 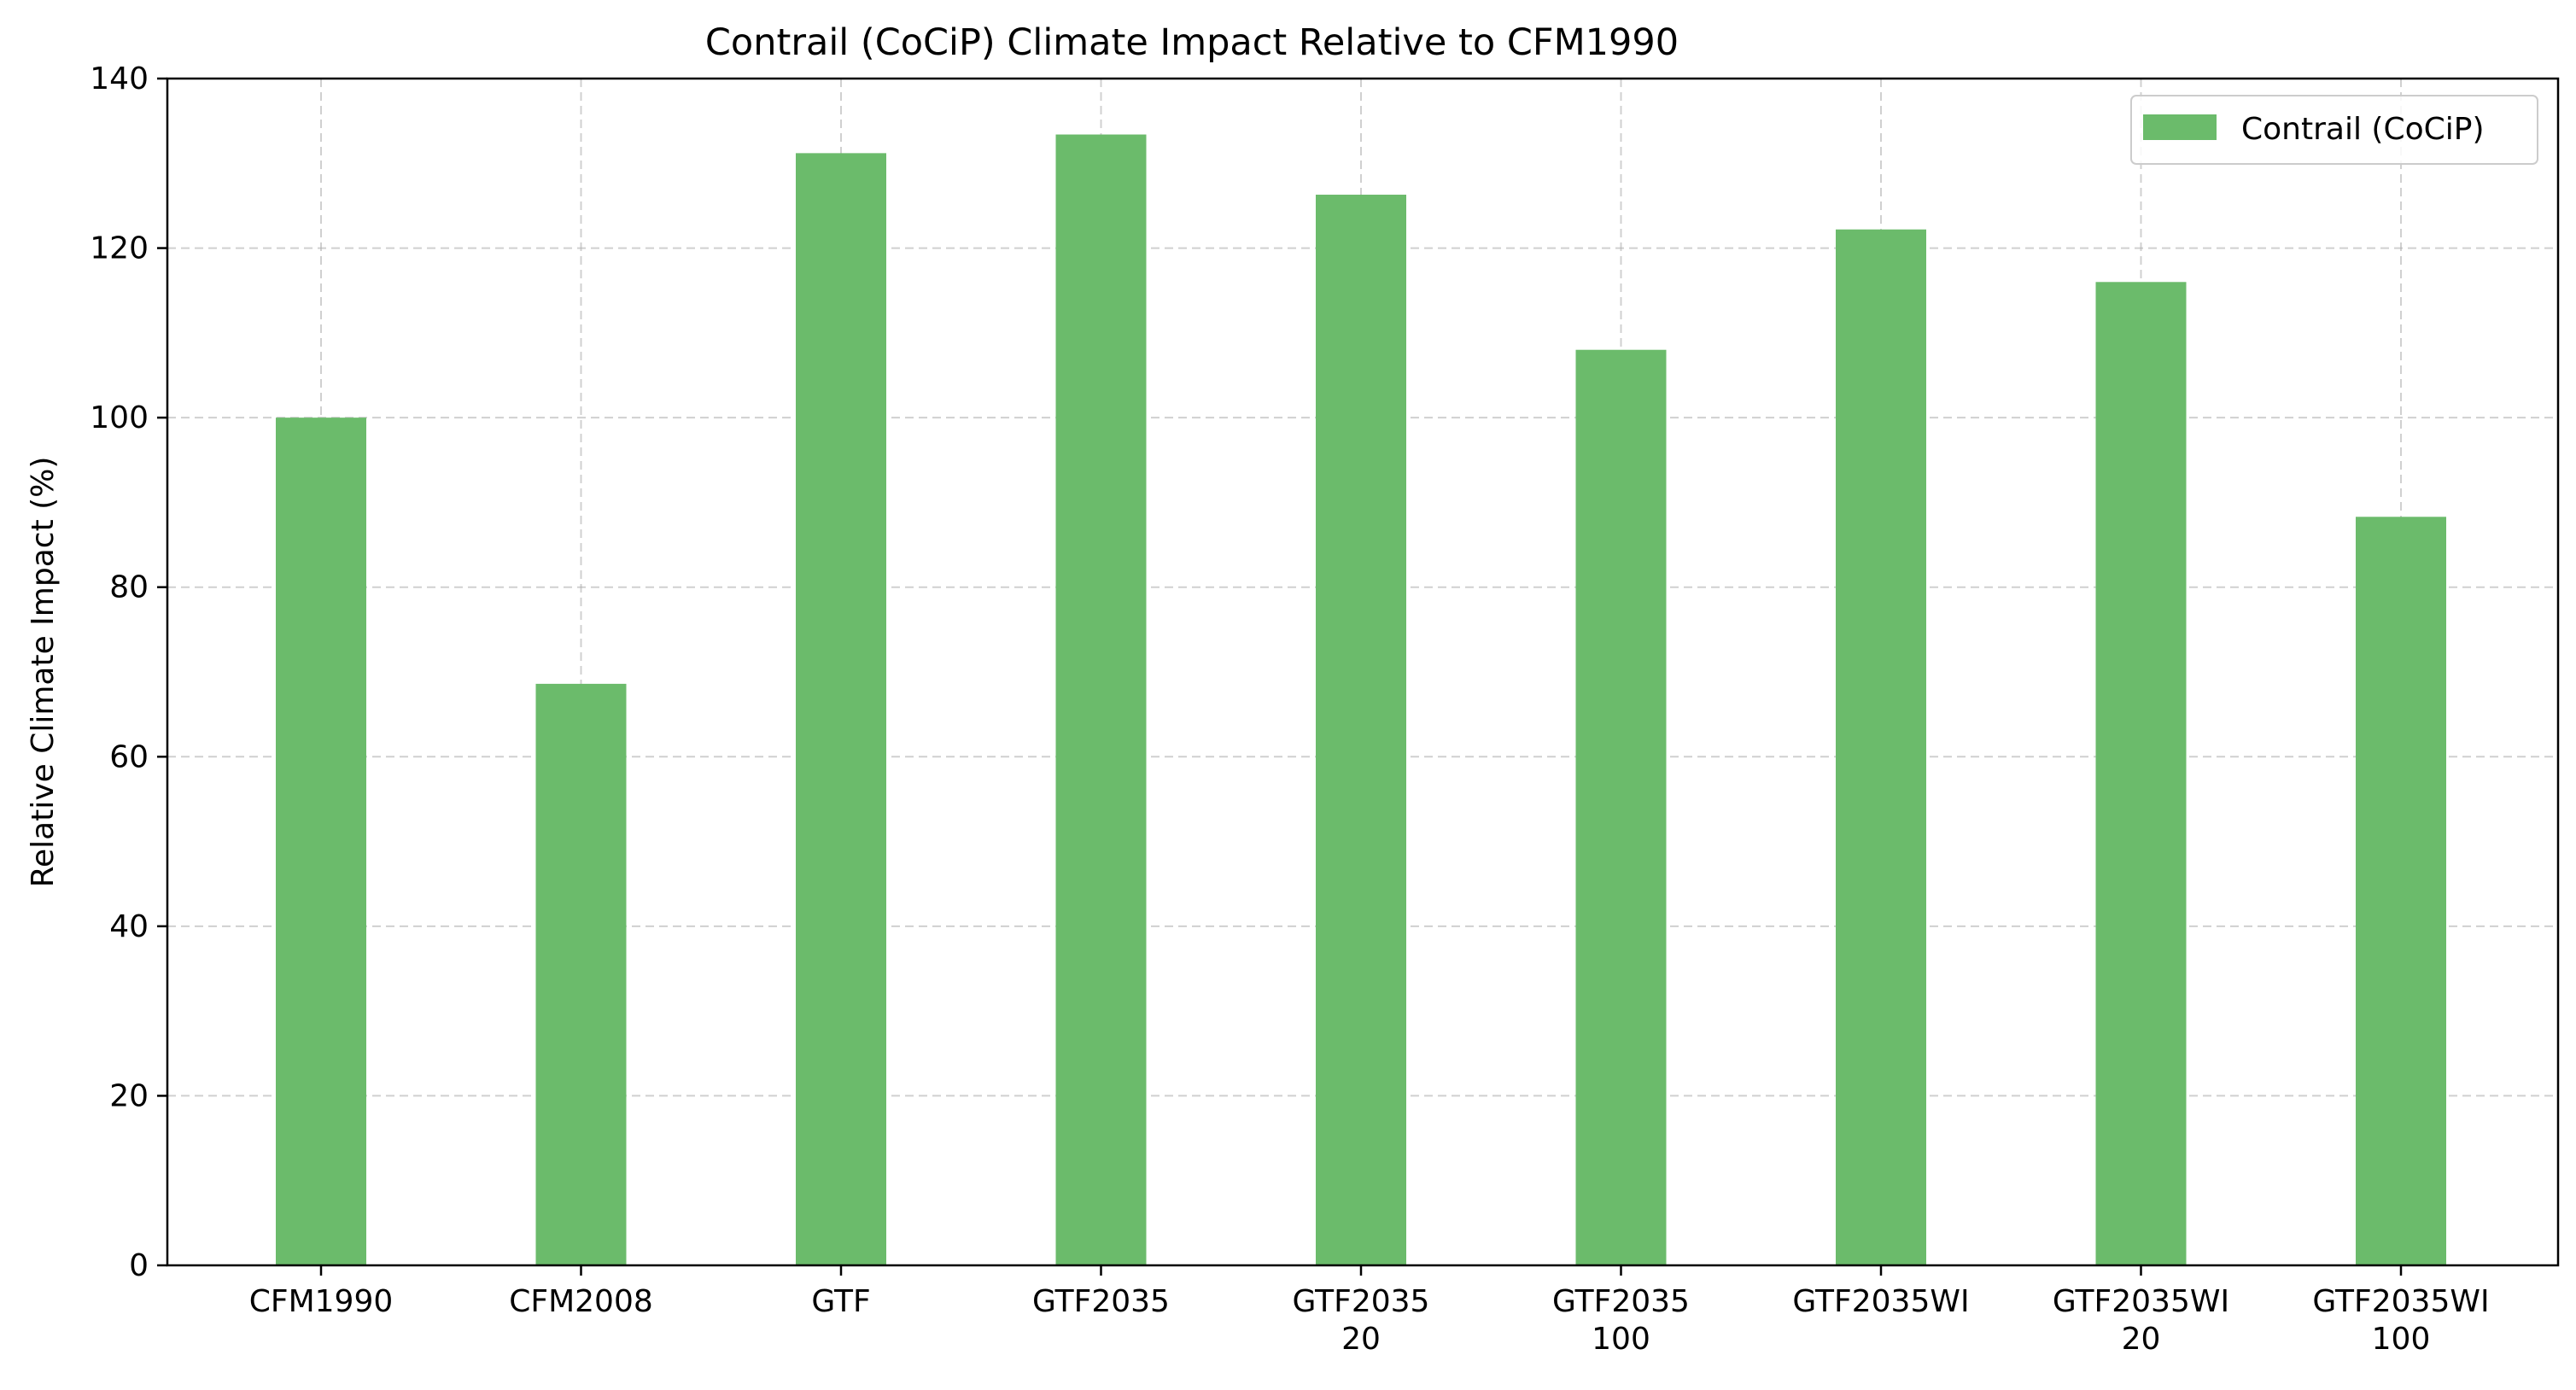 What do you see at coordinates (43, 672) in the screenshot?
I see `y-axis-label: Relative Climate Impact (%)` at bounding box center [43, 672].